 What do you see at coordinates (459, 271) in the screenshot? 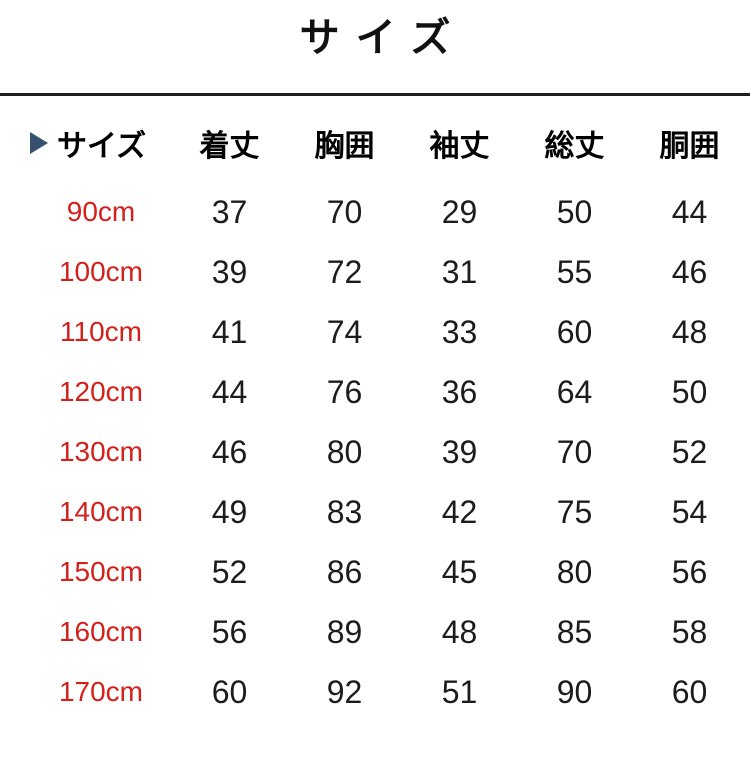
I see `row-value-cell: 31` at bounding box center [459, 271].